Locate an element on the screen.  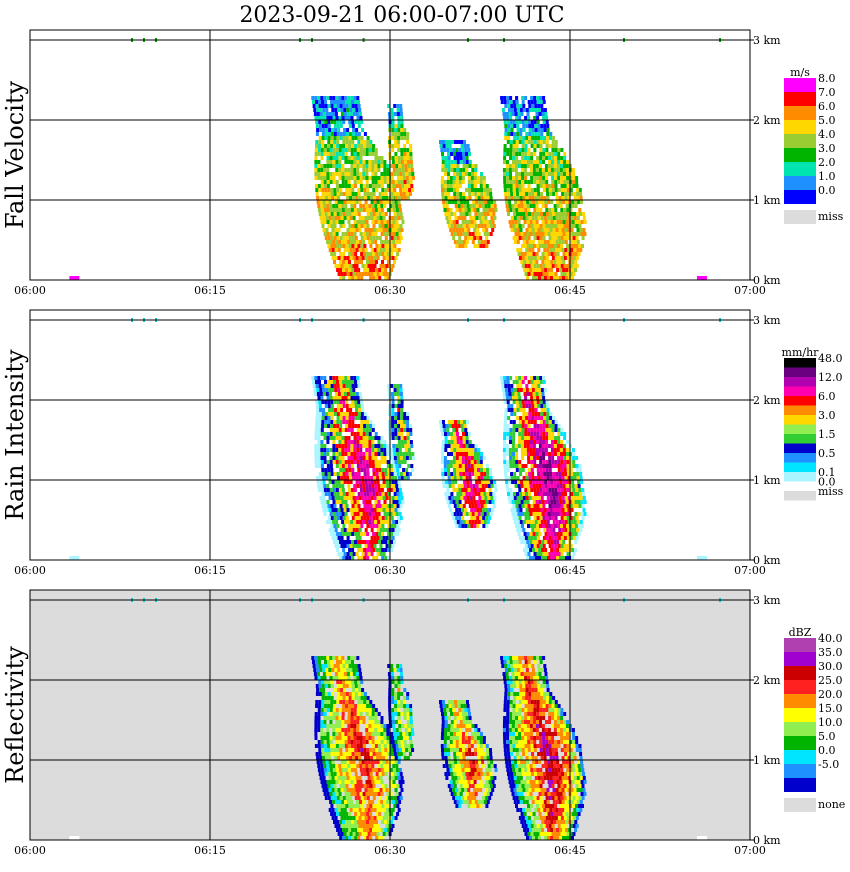
colorbar-label: 40.0 is located at coordinates (830, 638).